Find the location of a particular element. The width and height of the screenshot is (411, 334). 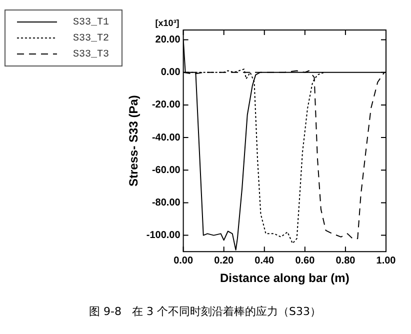

x-tick-label: 0.60 is located at coordinates (305, 260).